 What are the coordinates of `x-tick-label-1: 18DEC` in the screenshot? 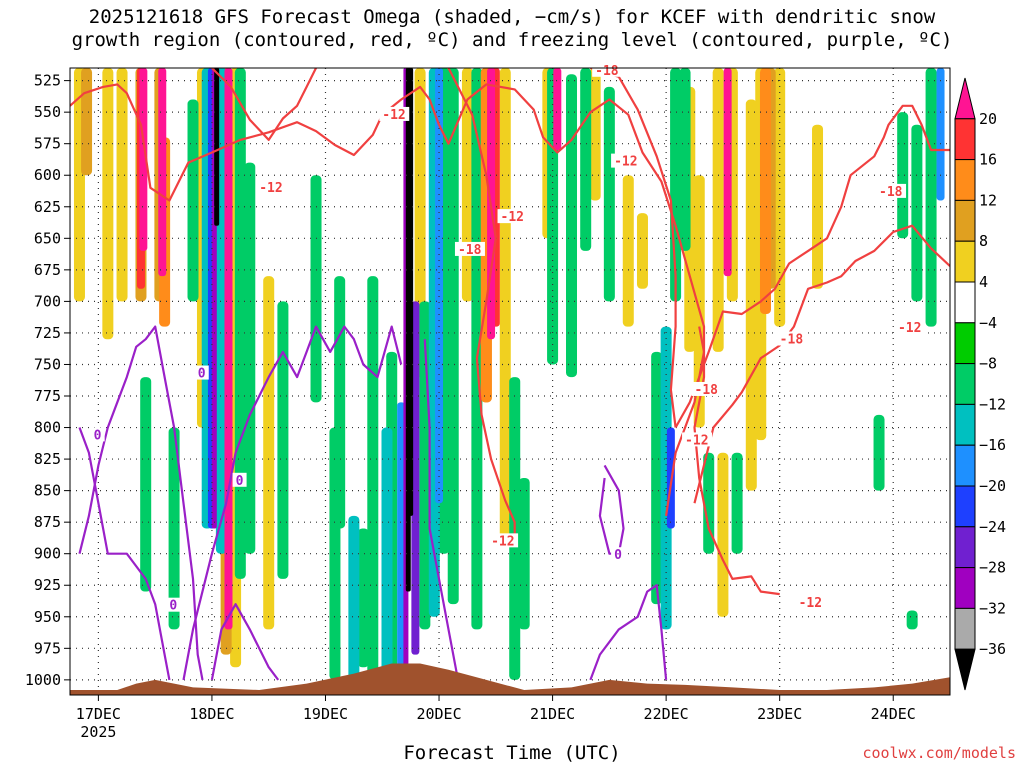 It's located at (211, 714).